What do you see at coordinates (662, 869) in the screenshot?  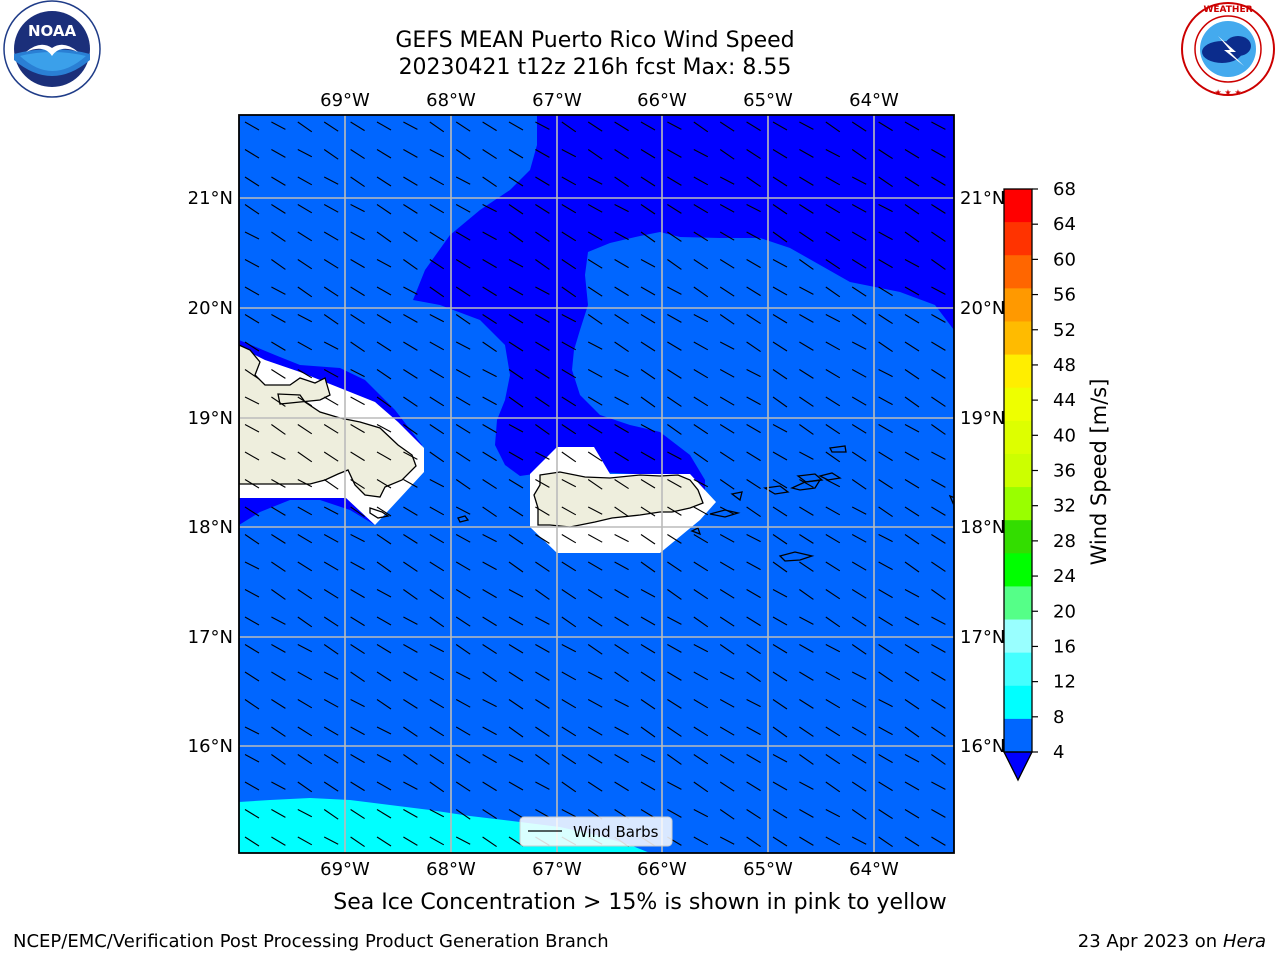 I see `lon-label-bottom: 66°W` at bounding box center [662, 869].